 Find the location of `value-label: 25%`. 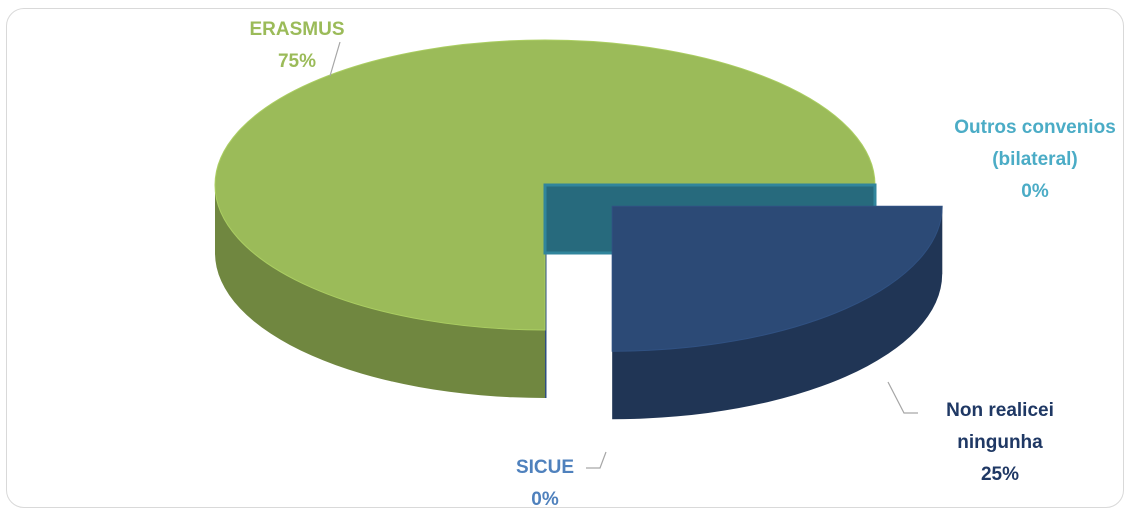

value-label: 25% is located at coordinates (1000, 474).